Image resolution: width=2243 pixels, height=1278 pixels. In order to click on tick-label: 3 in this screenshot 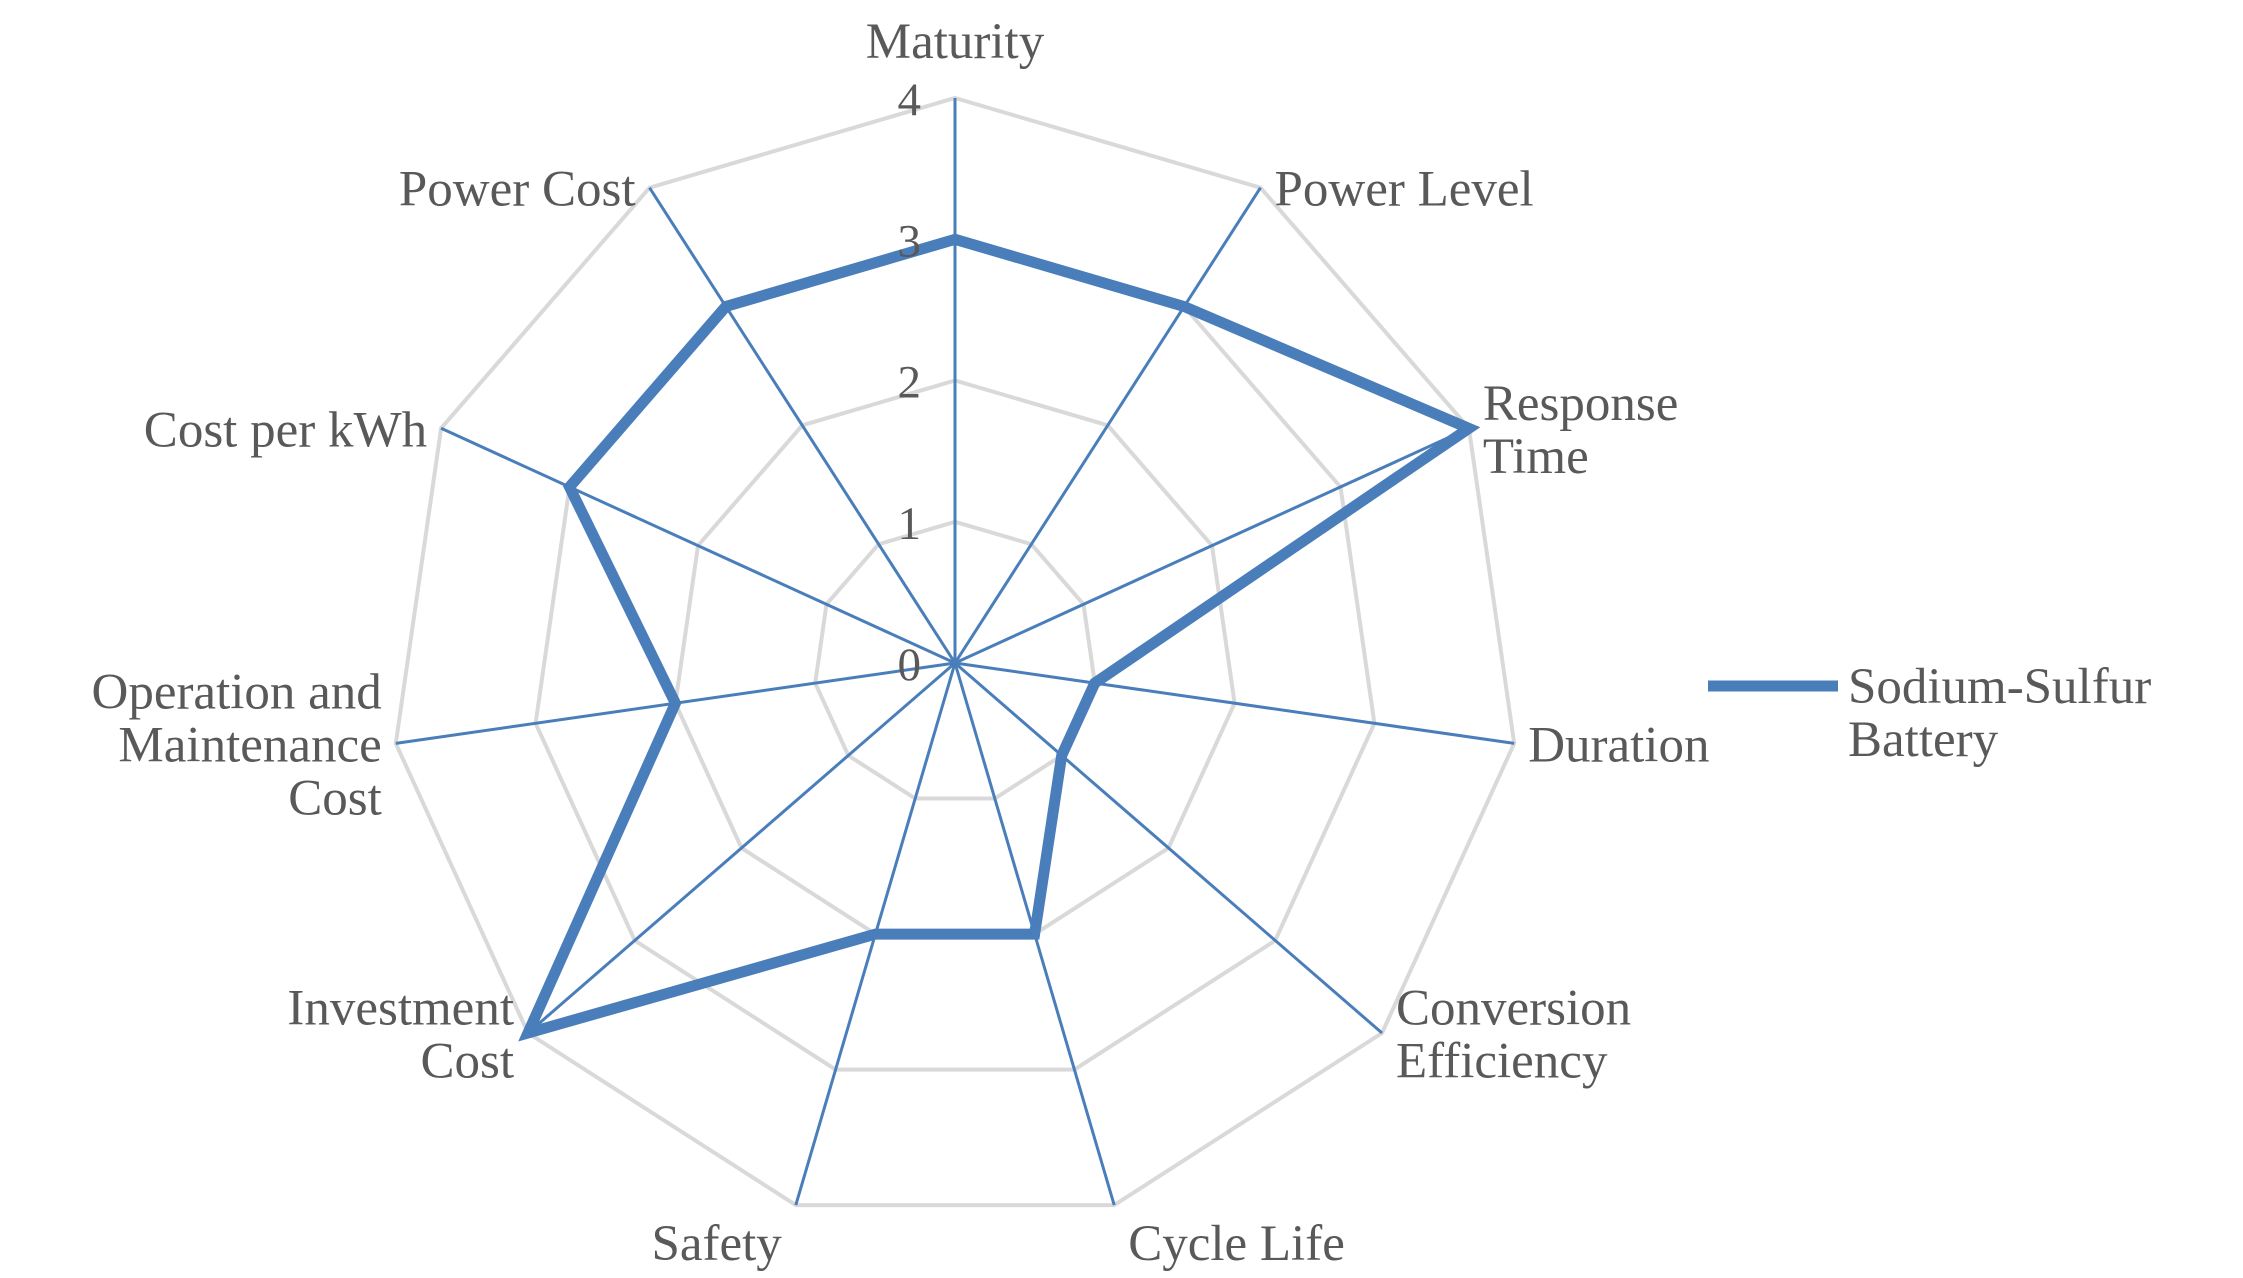, I will do `click(910, 241)`.